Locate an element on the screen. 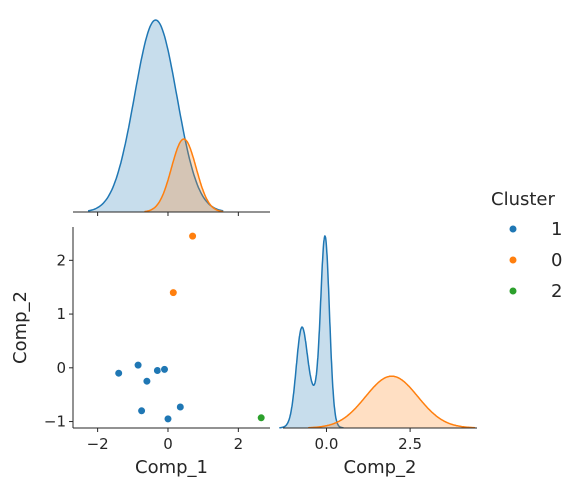  comp1-density-panel is located at coordinates (171, 117).